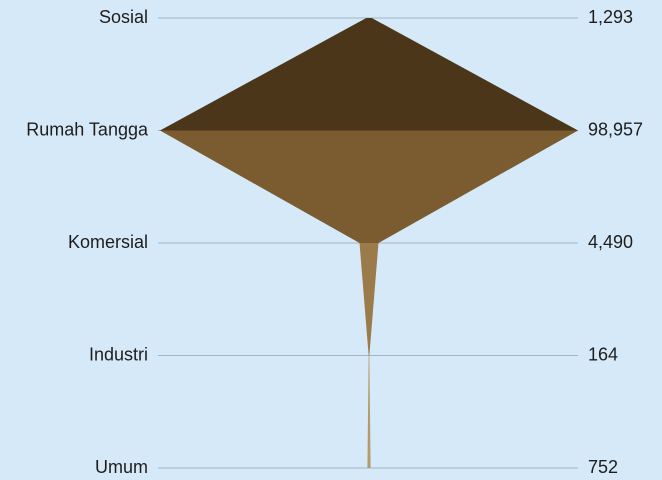  I want to click on value-label: 752, so click(603, 467).